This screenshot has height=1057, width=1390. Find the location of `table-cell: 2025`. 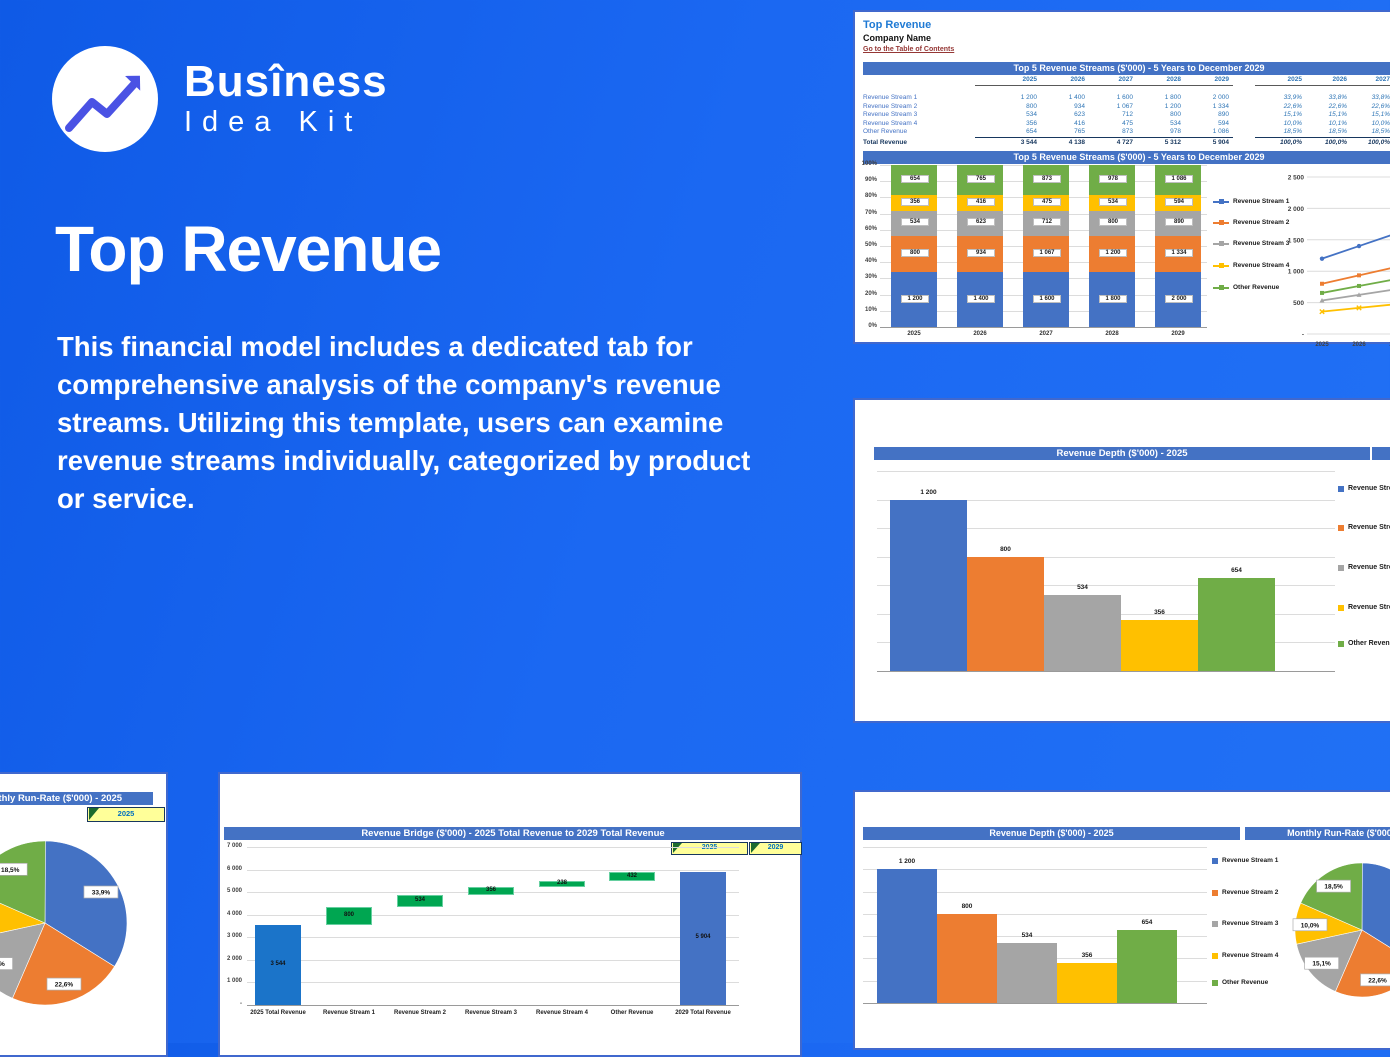

table-cell: 2025 is located at coordinates (1294, 79).